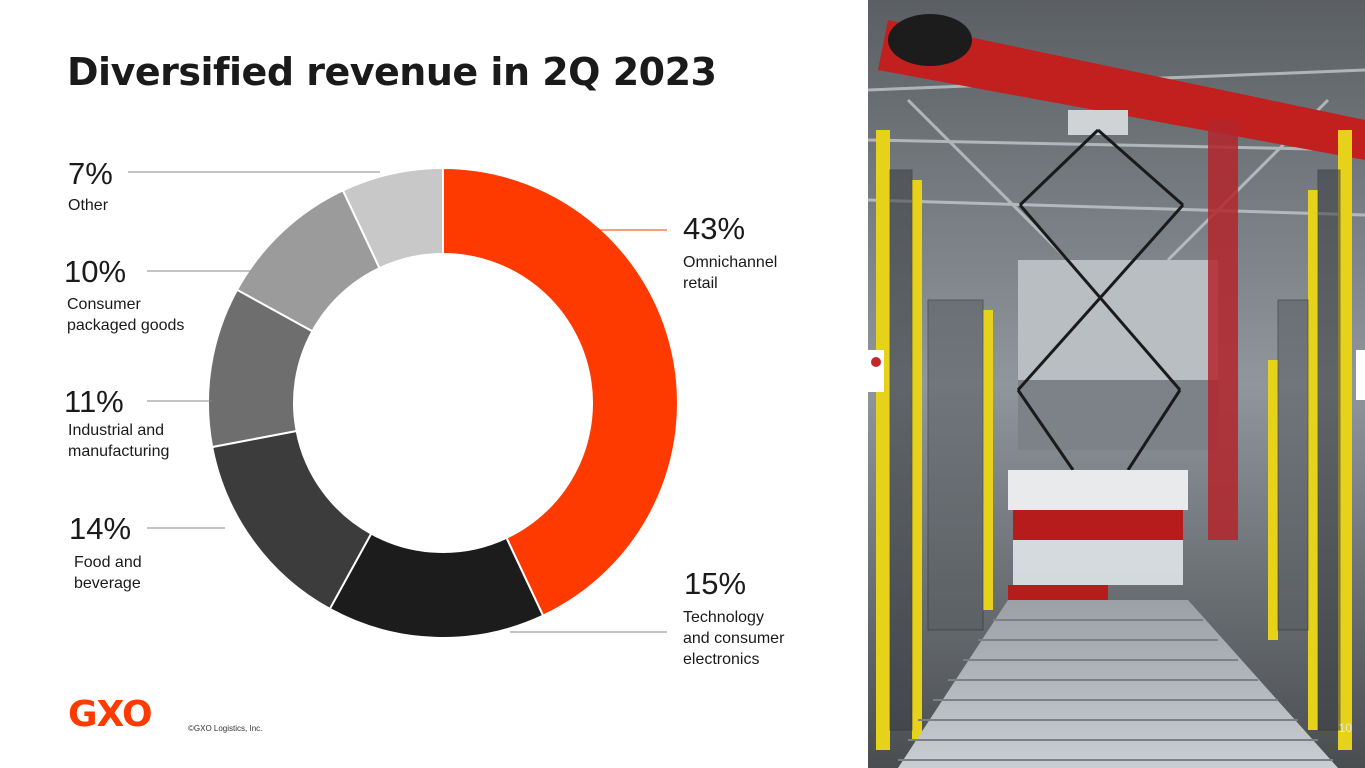 The height and width of the screenshot is (768, 1365). What do you see at coordinates (1345, 728) in the screenshot?
I see `page-number: 10` at bounding box center [1345, 728].